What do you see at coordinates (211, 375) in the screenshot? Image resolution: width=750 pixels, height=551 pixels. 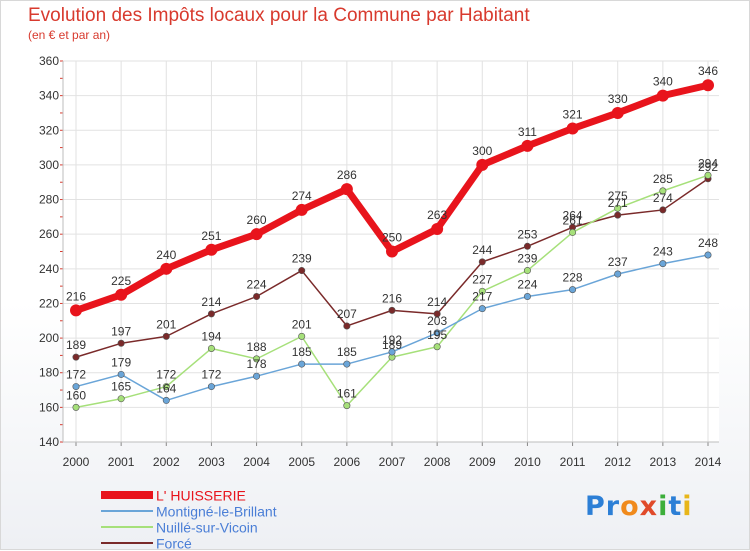 I see `data-label: 172` at bounding box center [211, 375].